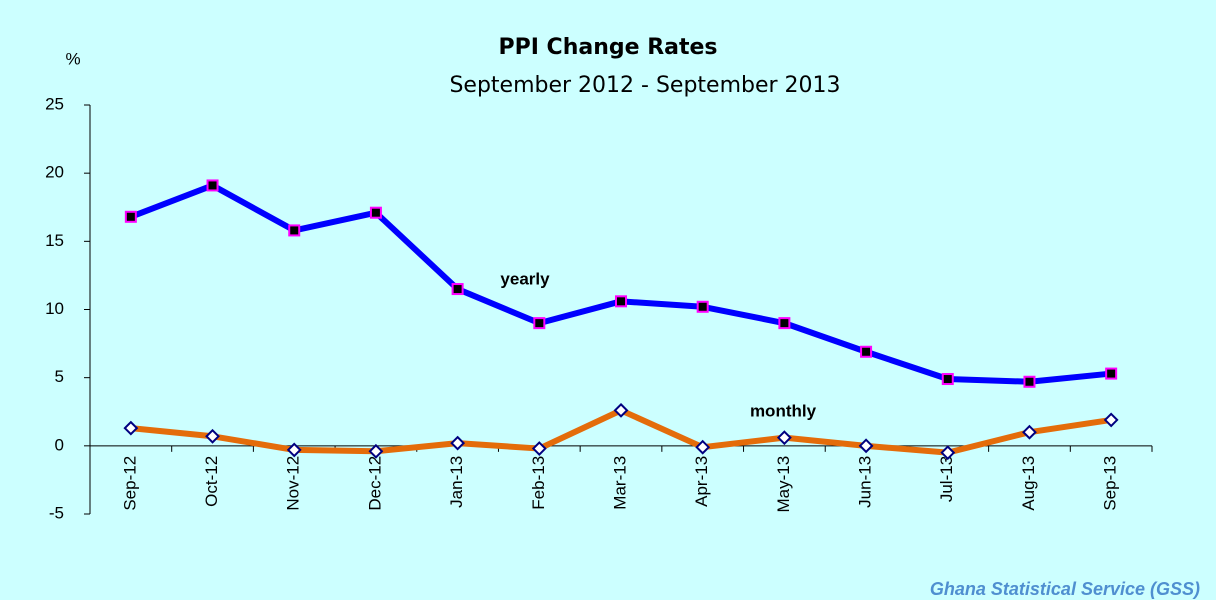 Image resolution: width=1216 pixels, height=600 pixels. Describe the element at coordinates (1065, 589) in the screenshot. I see `source: Ghana Statistical Service (GSS)` at that location.